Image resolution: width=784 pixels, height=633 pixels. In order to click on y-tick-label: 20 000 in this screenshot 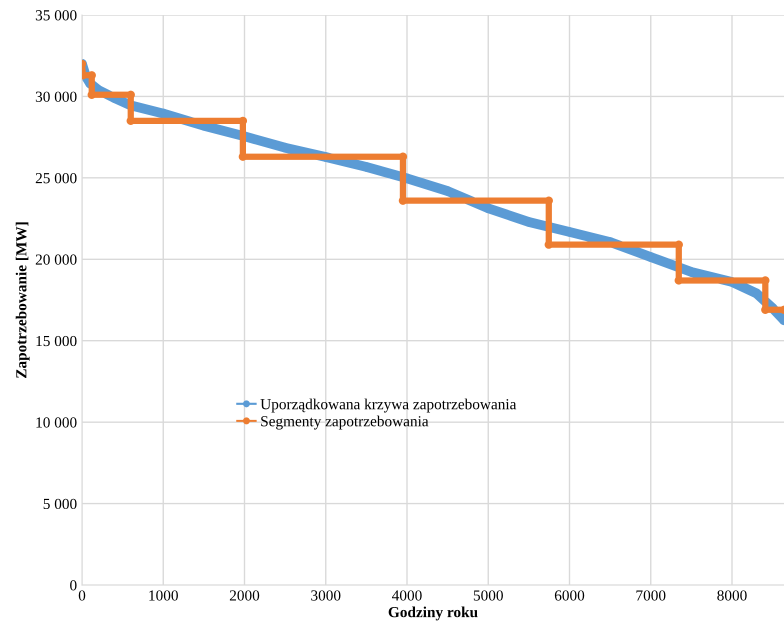, I will do `click(56, 259)`.